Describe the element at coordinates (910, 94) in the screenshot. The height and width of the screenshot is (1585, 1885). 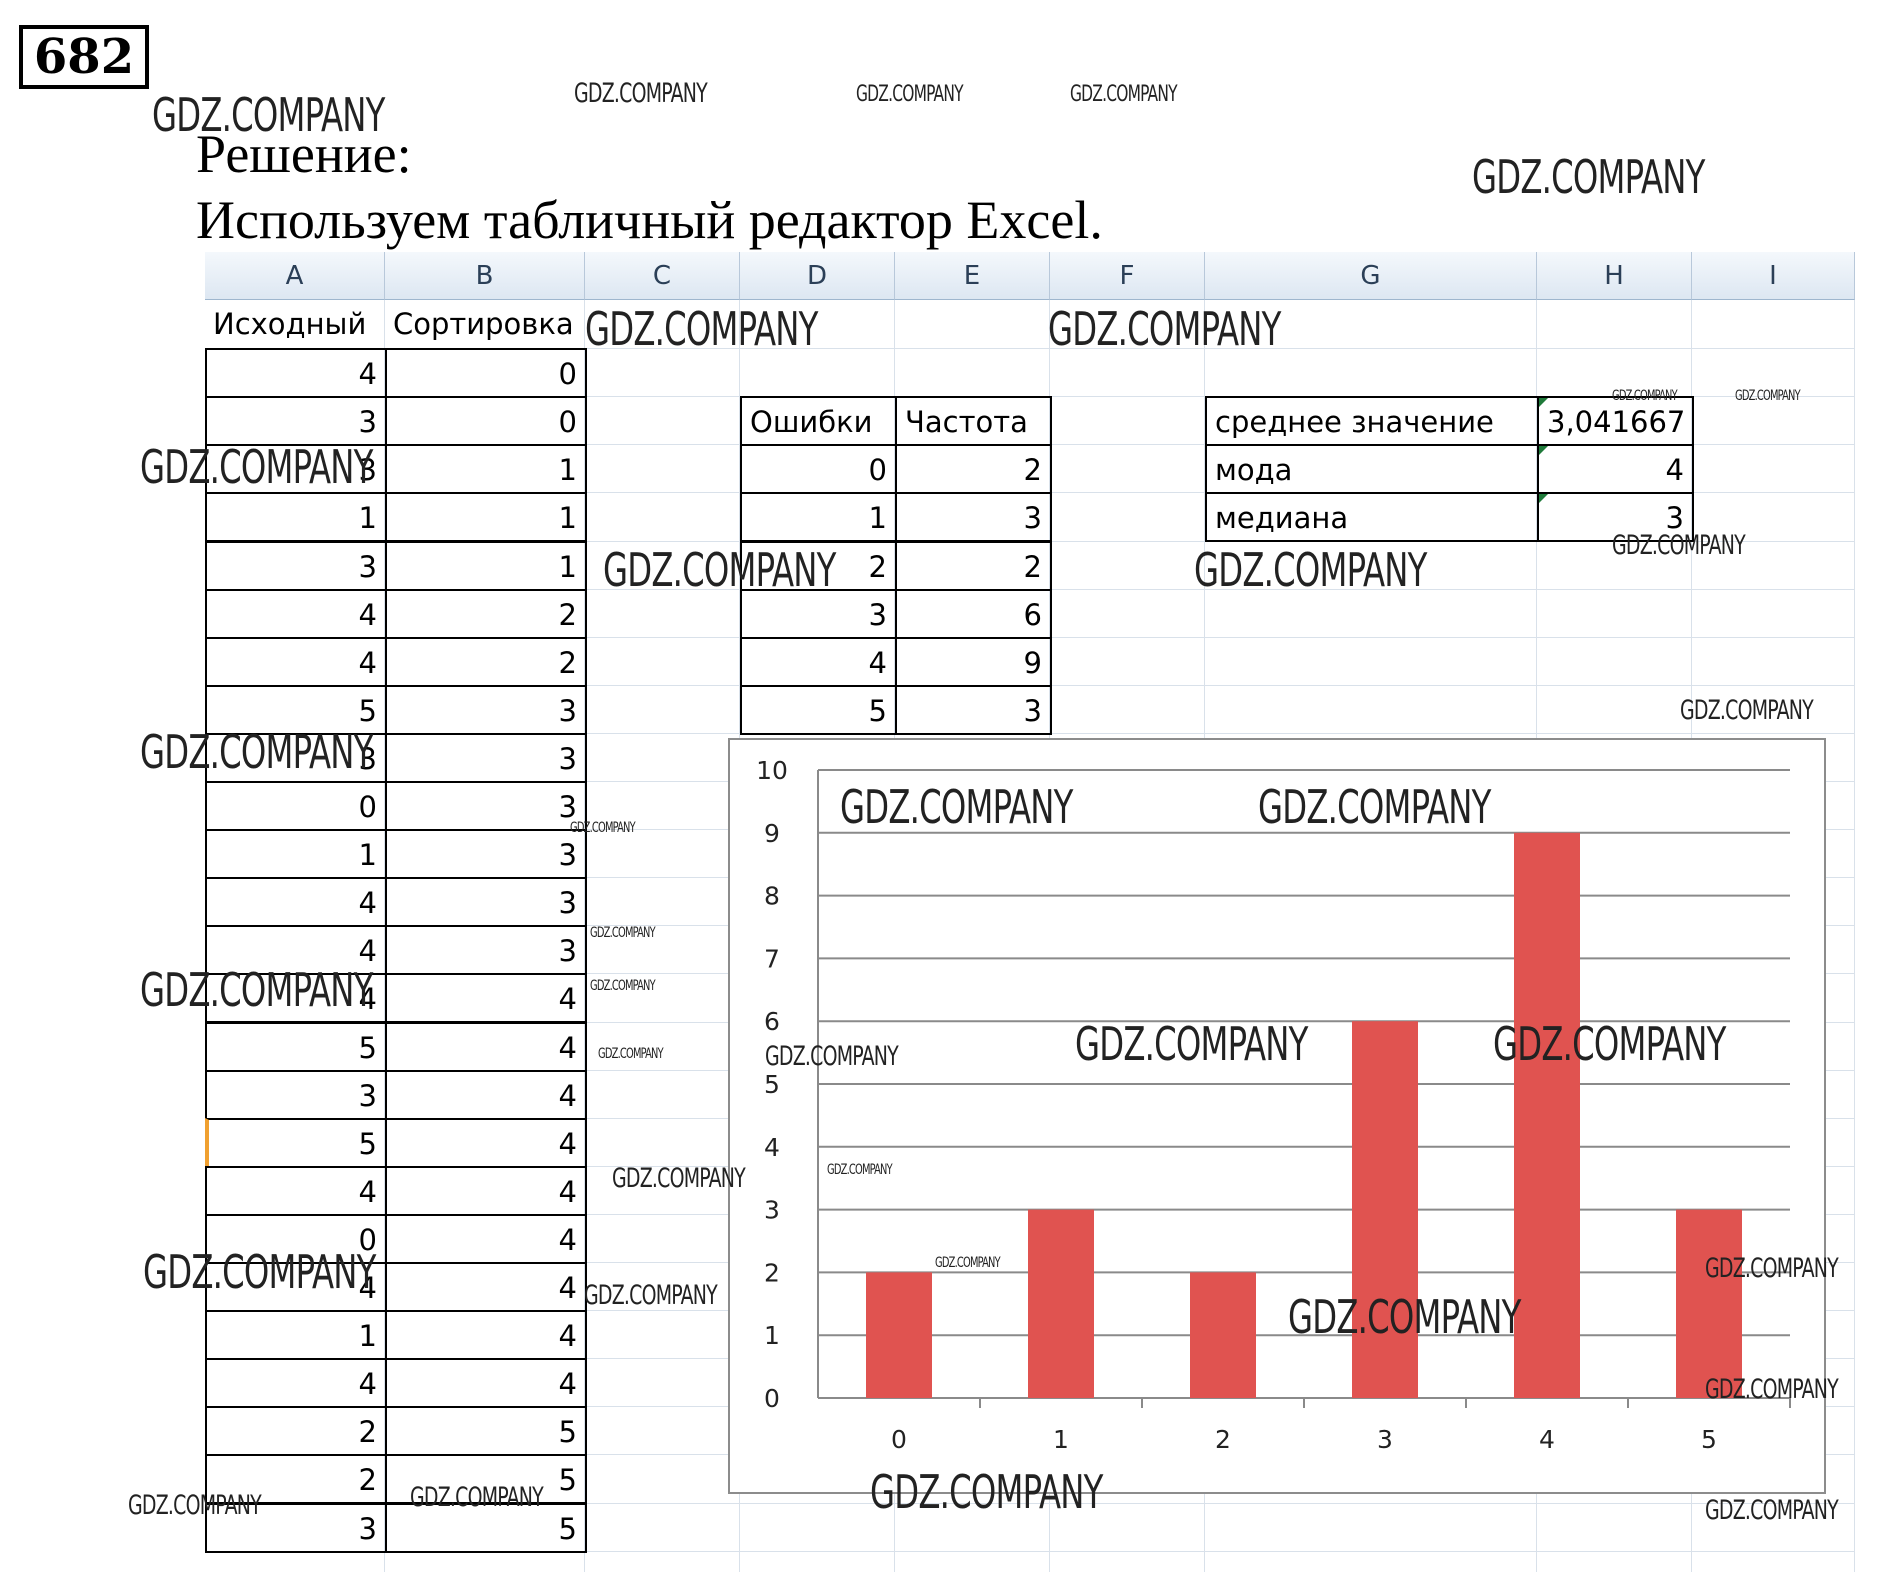
I see `watermark-text: GDZ.COMPANY` at that location.